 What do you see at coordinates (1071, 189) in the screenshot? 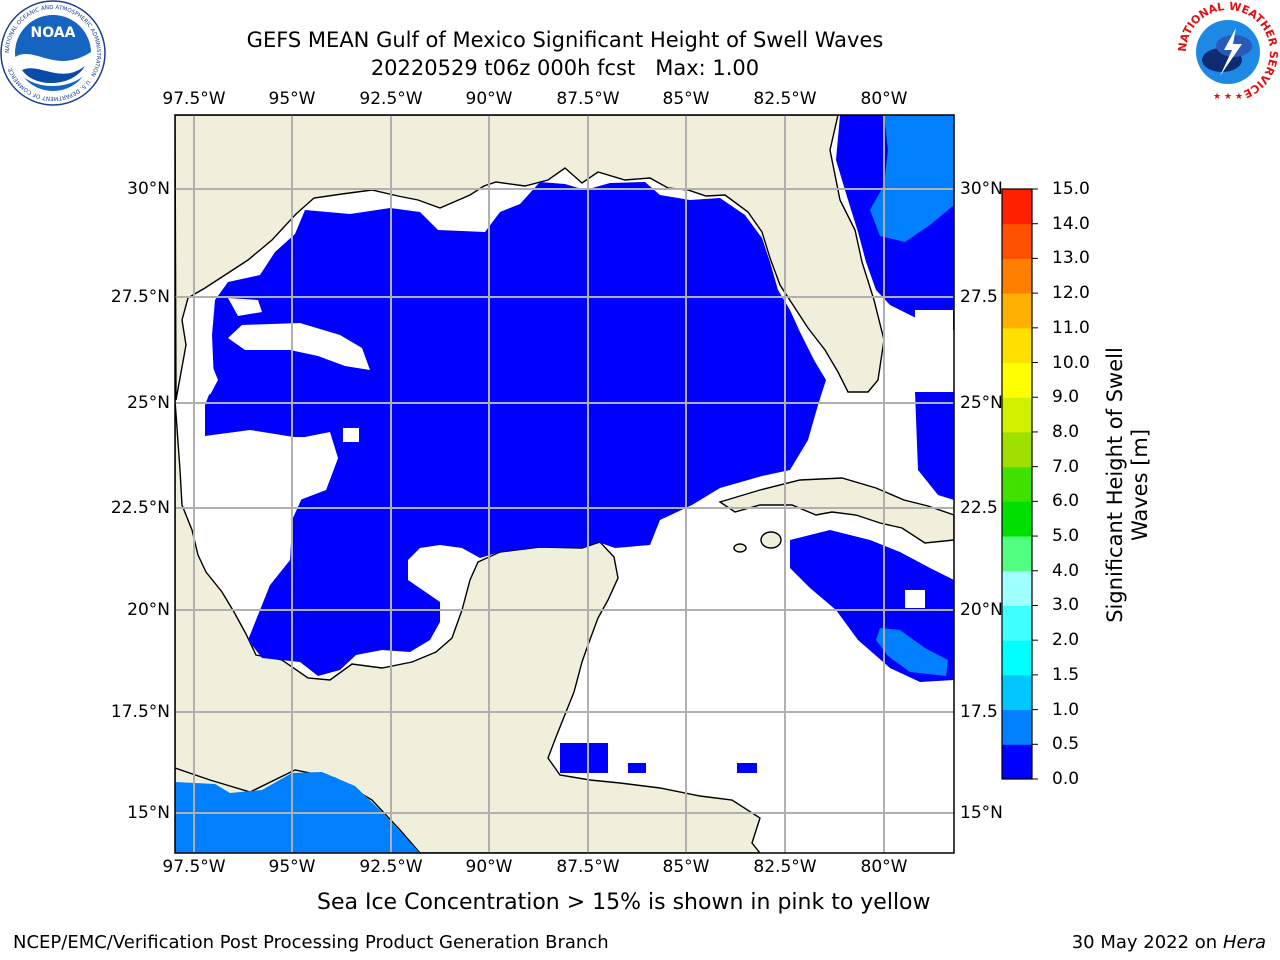
I see `colorbar-tick-label: 15.0` at bounding box center [1071, 189].